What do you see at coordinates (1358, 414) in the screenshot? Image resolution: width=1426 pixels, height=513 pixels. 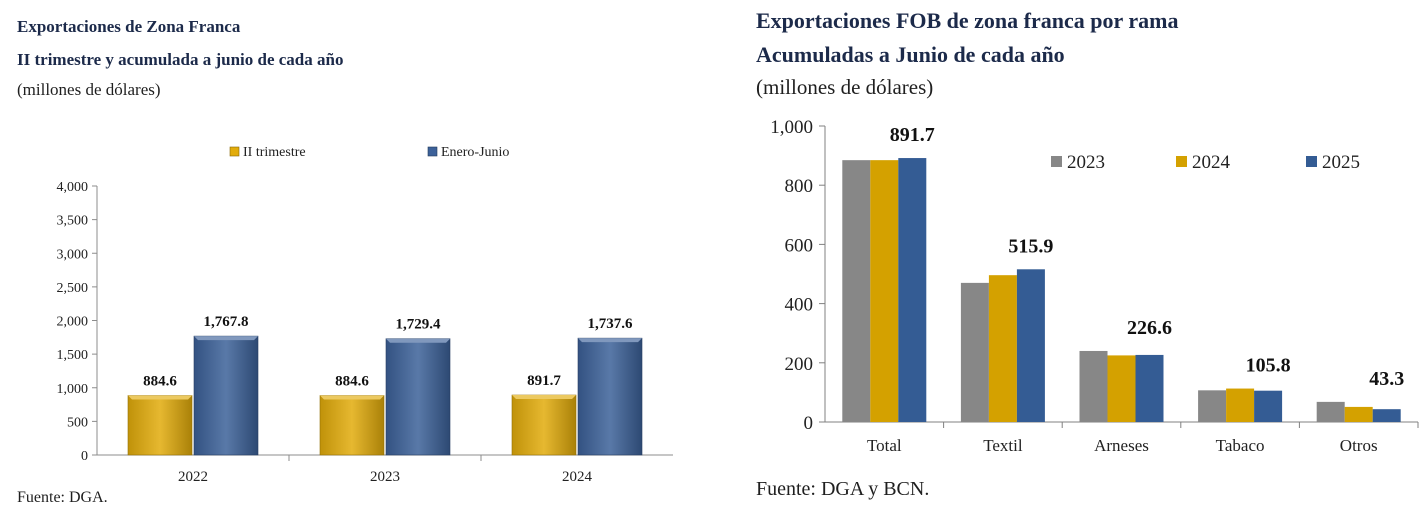 I see `bar-2024-otros` at bounding box center [1358, 414].